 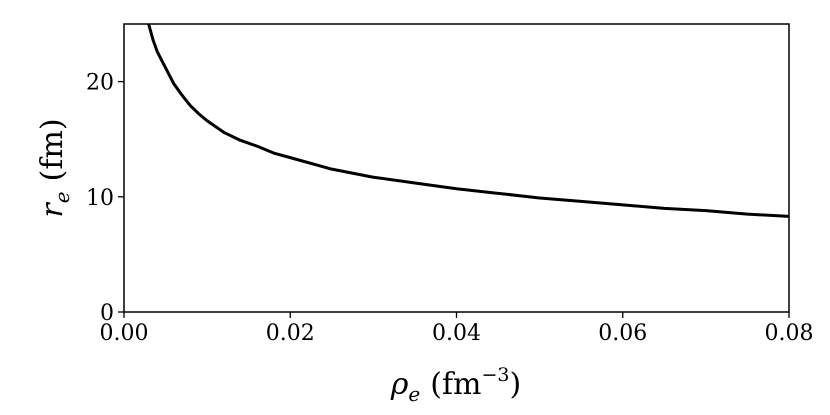 What do you see at coordinates (107, 313) in the screenshot?
I see `y-tick-label: 0` at bounding box center [107, 313].